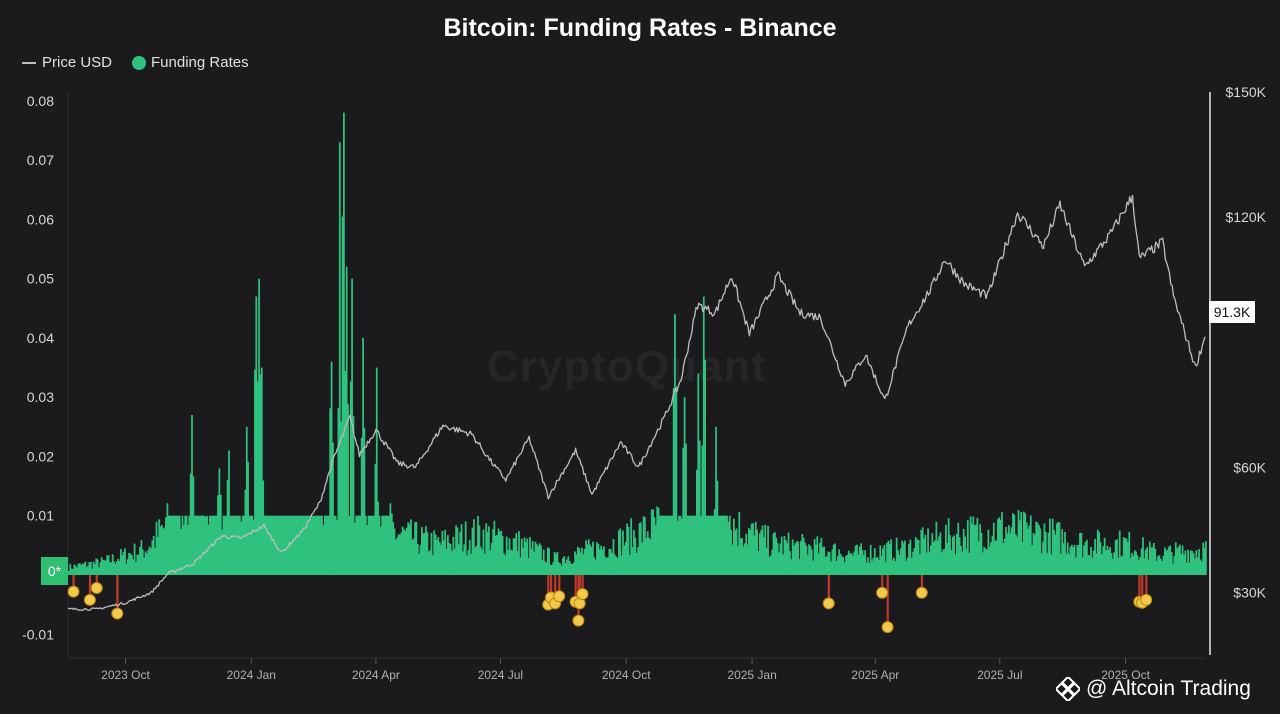  I want to click on price-legend-label: Price USD, so click(77, 62).